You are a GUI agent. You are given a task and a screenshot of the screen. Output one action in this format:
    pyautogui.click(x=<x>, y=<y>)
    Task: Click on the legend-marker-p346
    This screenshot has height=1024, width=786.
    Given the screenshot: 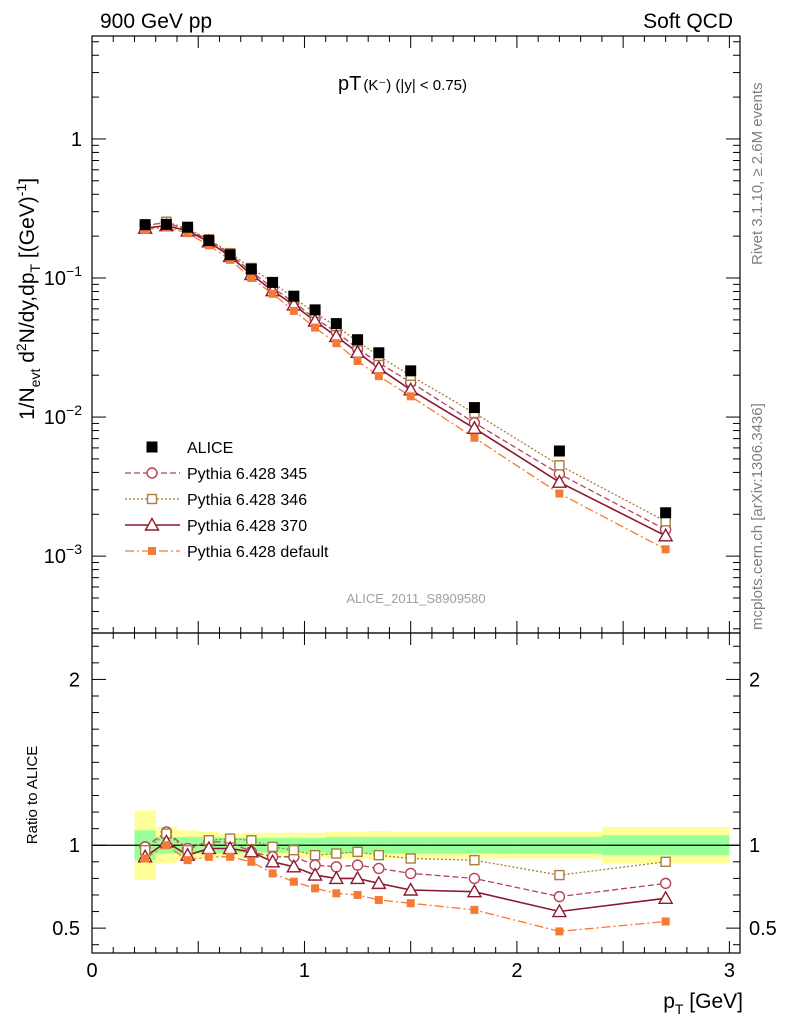 What is the action you would take?
    pyautogui.click(x=152, y=499)
    